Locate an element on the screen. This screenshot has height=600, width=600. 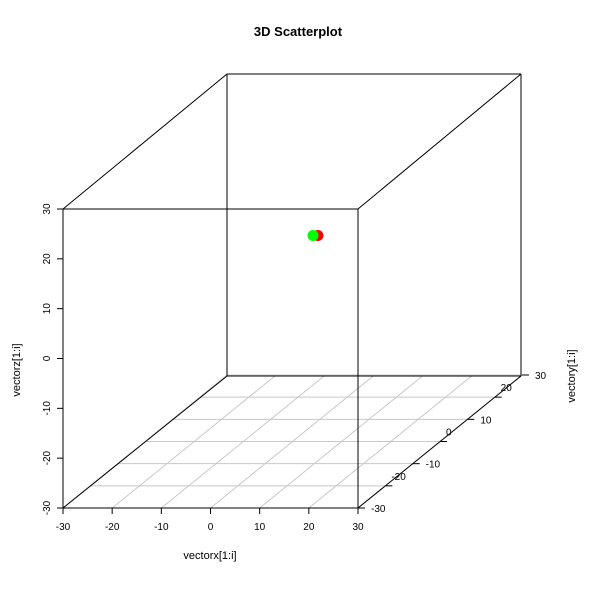
z-tick-label: -10 is located at coordinates (47, 408).